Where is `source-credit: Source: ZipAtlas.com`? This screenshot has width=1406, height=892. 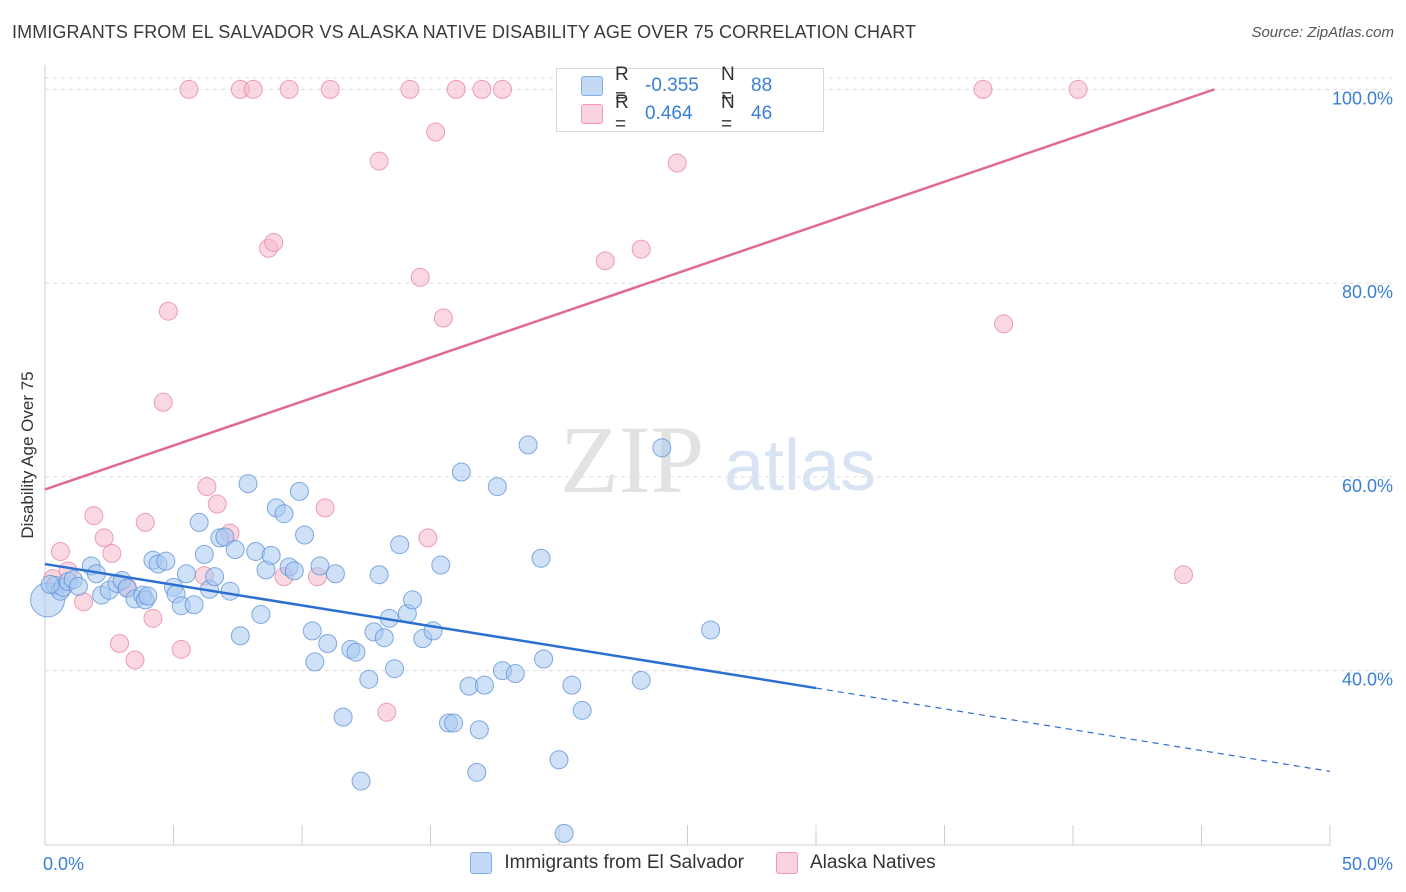 source-credit: Source: ZipAtlas.com is located at coordinates (1322, 32).